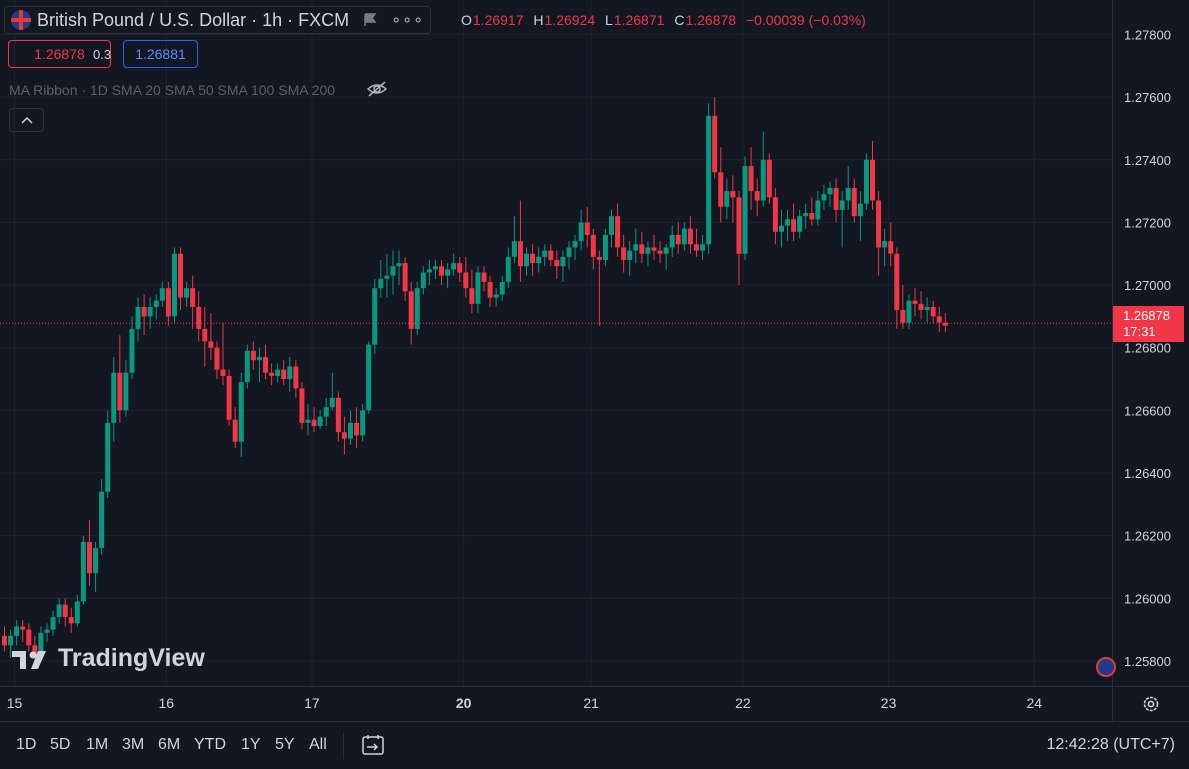 This screenshot has width=1189, height=769. I want to click on buy-price-button: 1.26881, so click(160, 54).